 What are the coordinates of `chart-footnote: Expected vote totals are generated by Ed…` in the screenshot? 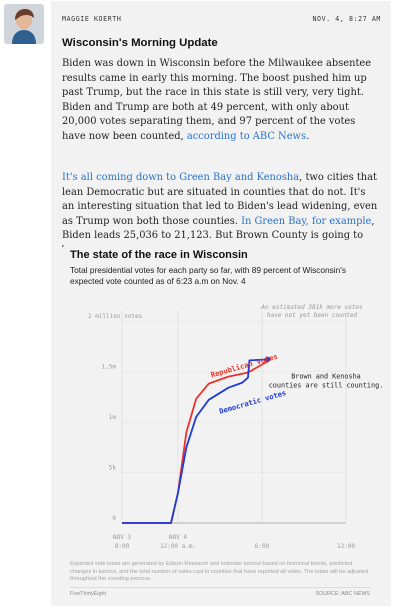 It's located at (219, 571).